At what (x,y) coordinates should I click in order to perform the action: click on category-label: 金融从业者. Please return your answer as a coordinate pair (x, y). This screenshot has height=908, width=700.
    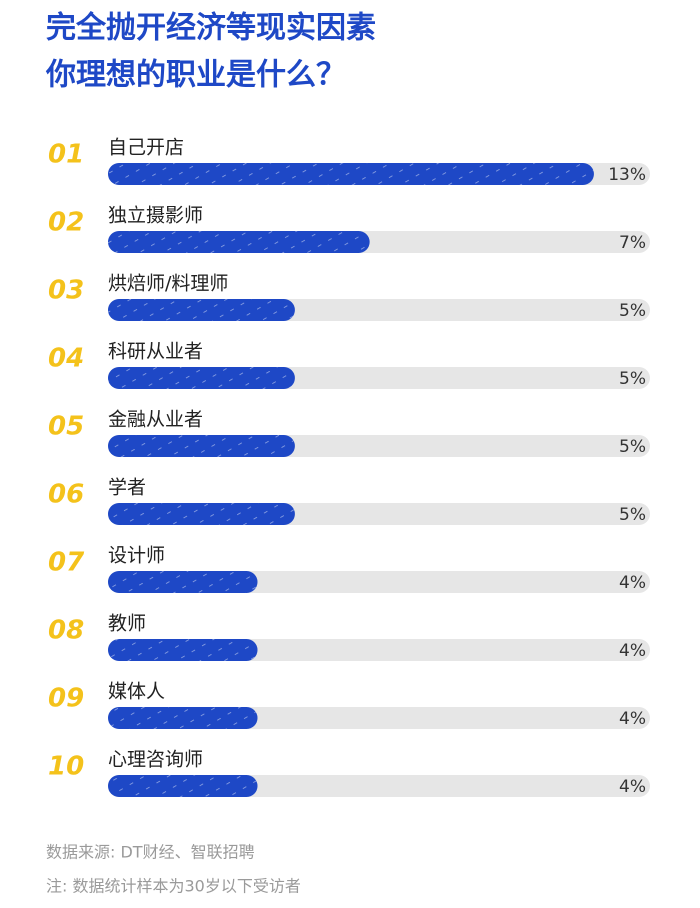
    Looking at the image, I should click on (155, 420).